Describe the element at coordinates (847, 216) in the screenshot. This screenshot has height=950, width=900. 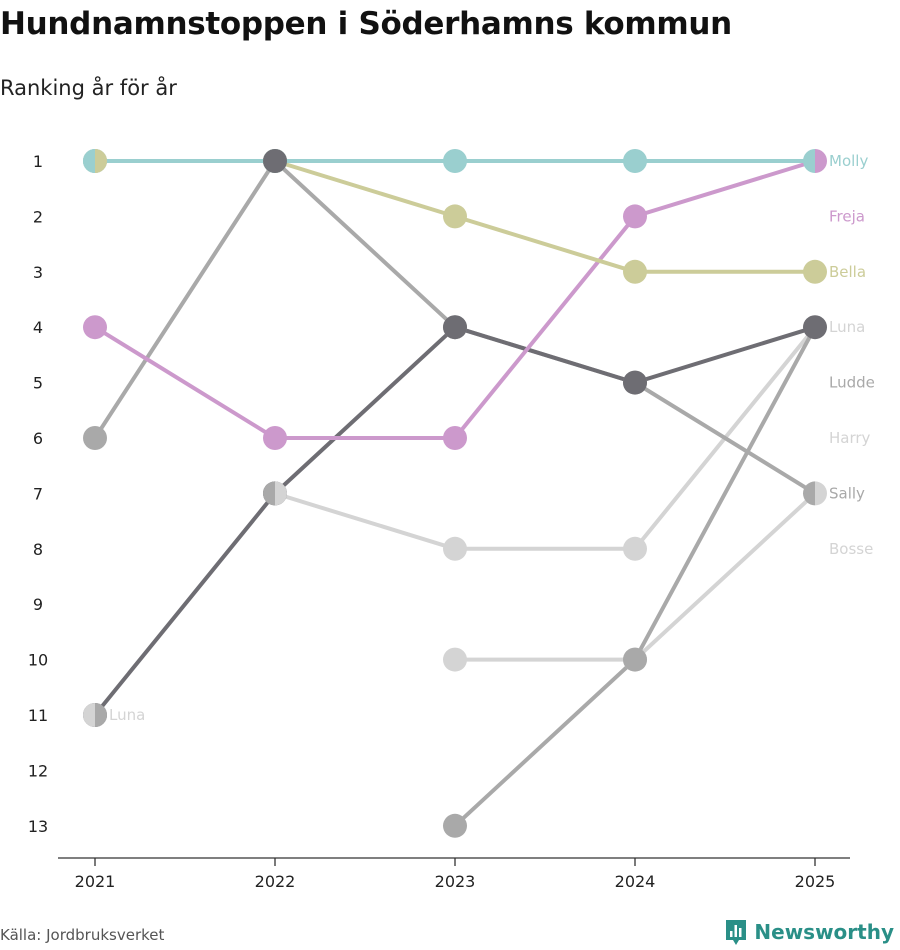
I see `end-label-freja: Freja` at that location.